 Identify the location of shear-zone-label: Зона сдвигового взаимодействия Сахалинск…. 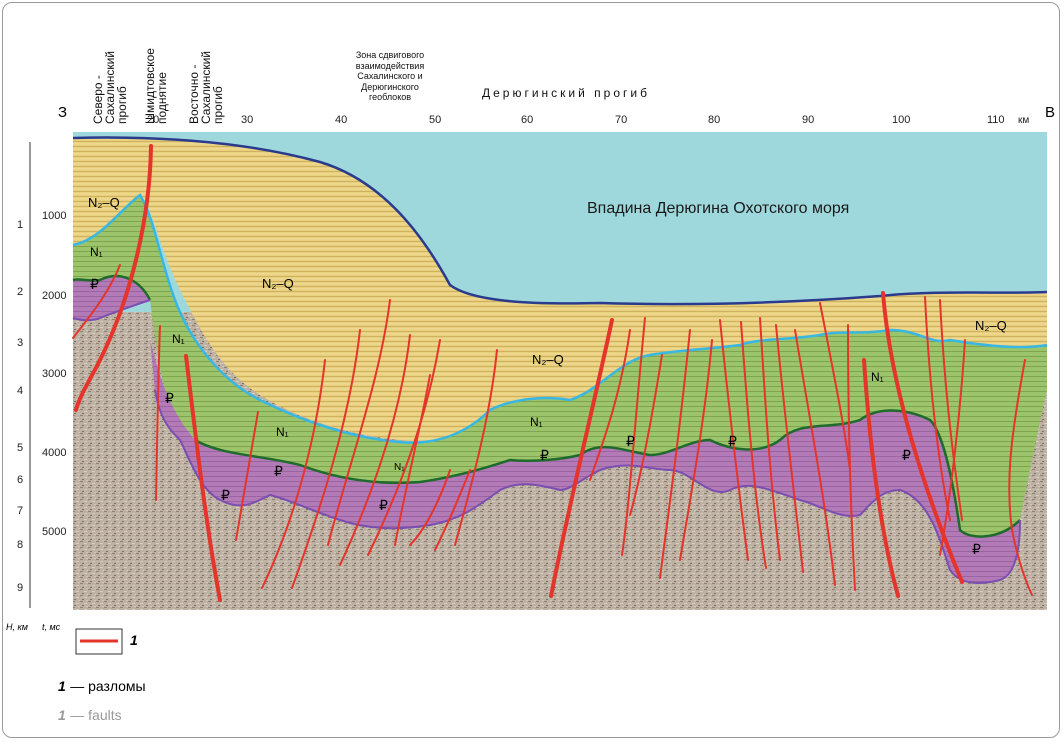
(390, 76).